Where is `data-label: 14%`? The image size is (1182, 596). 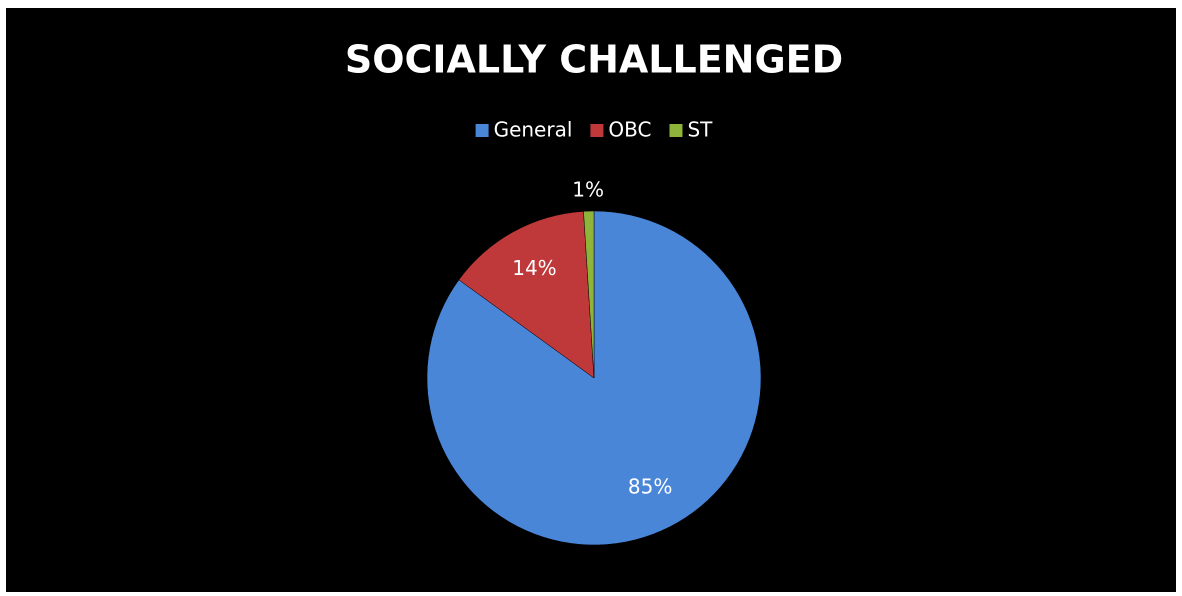 data-label: 14% is located at coordinates (534, 268).